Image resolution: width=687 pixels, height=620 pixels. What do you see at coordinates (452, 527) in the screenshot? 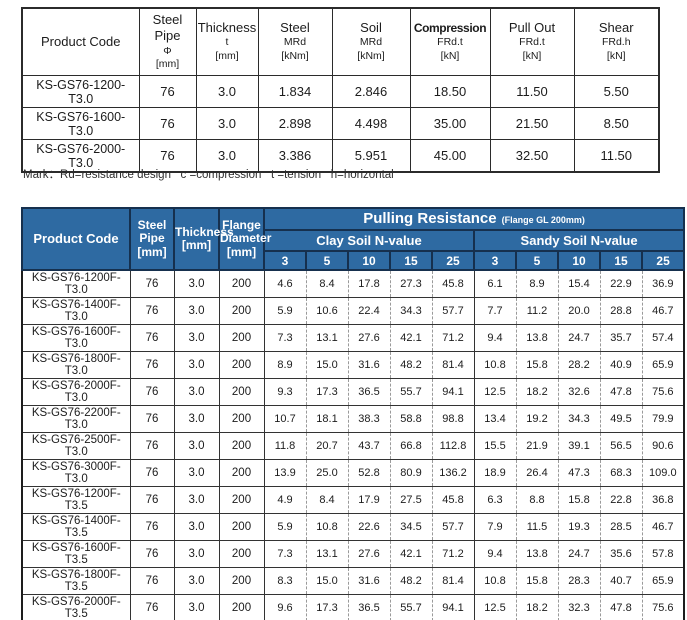
I see `clay-n-value-cell: 57.7` at bounding box center [452, 527].